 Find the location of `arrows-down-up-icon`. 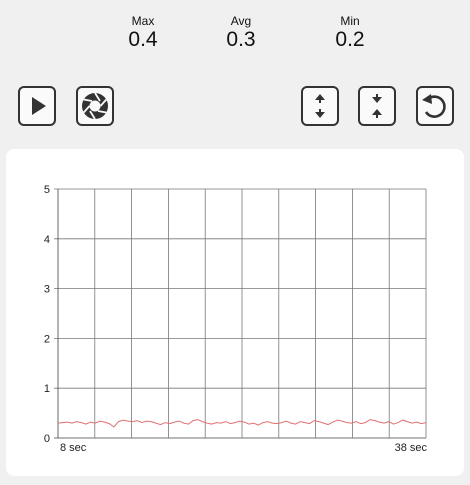

arrows-down-up-icon is located at coordinates (377, 106).